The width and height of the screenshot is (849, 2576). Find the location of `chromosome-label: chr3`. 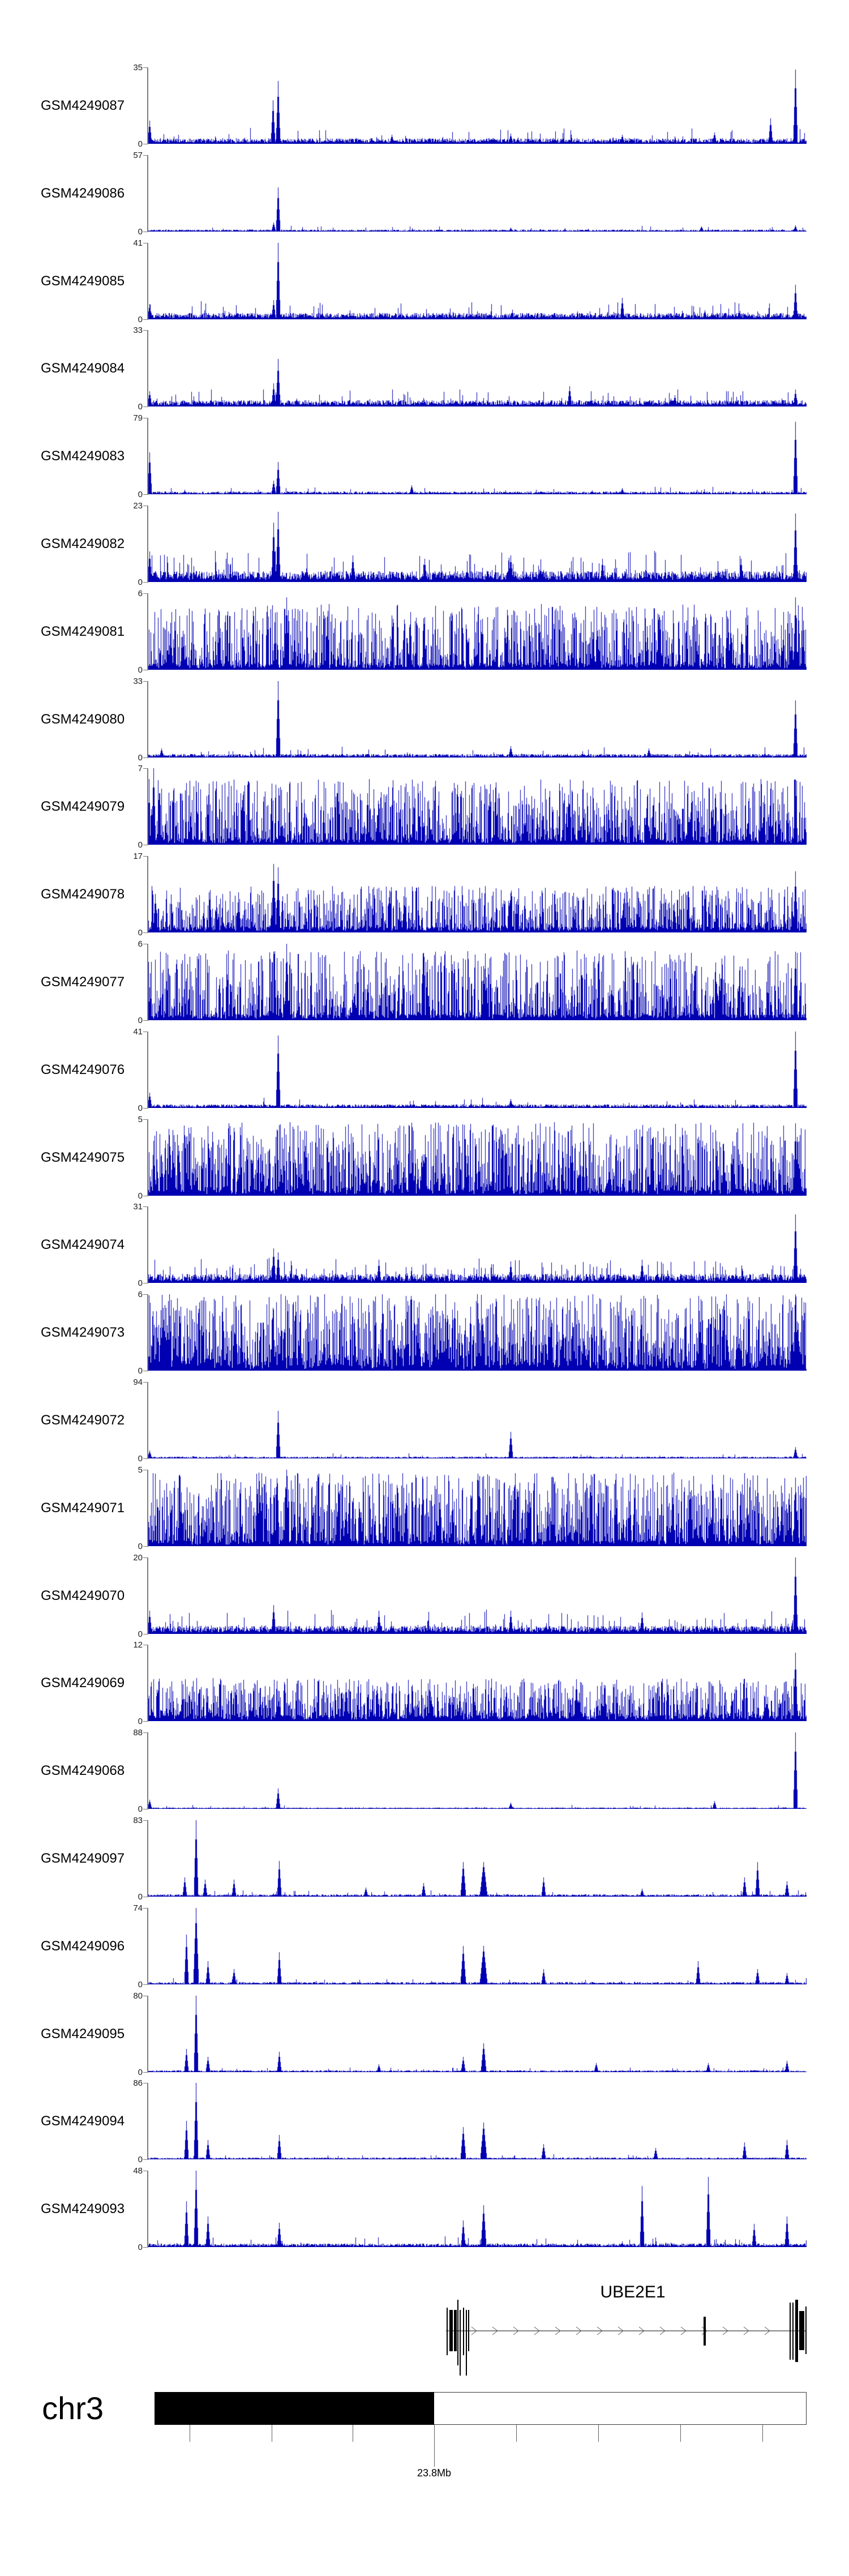

chromosome-label: chr3 is located at coordinates (73, 2408).